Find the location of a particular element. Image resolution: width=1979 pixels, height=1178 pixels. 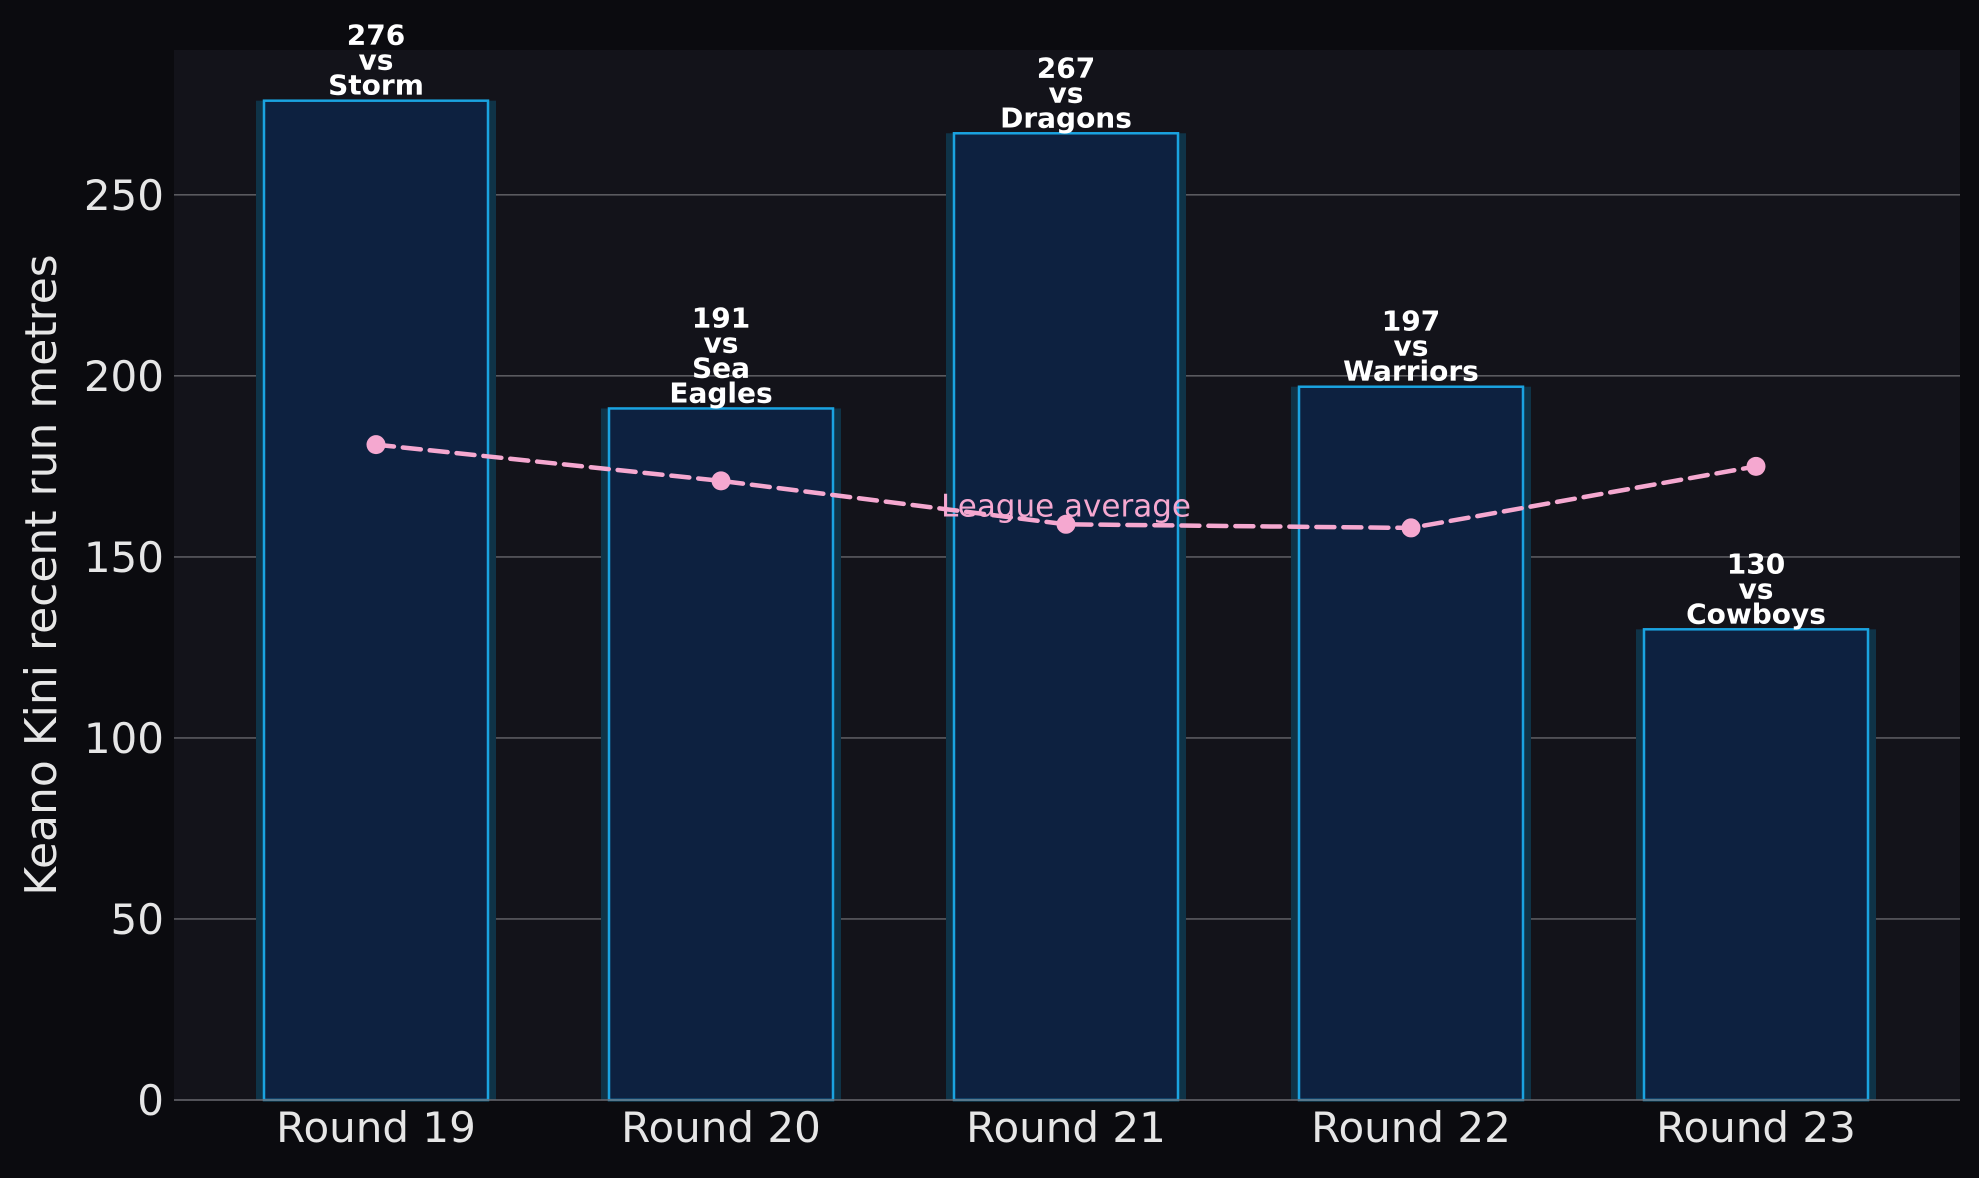

y-tick-label: 150 is located at coordinates (124, 557).